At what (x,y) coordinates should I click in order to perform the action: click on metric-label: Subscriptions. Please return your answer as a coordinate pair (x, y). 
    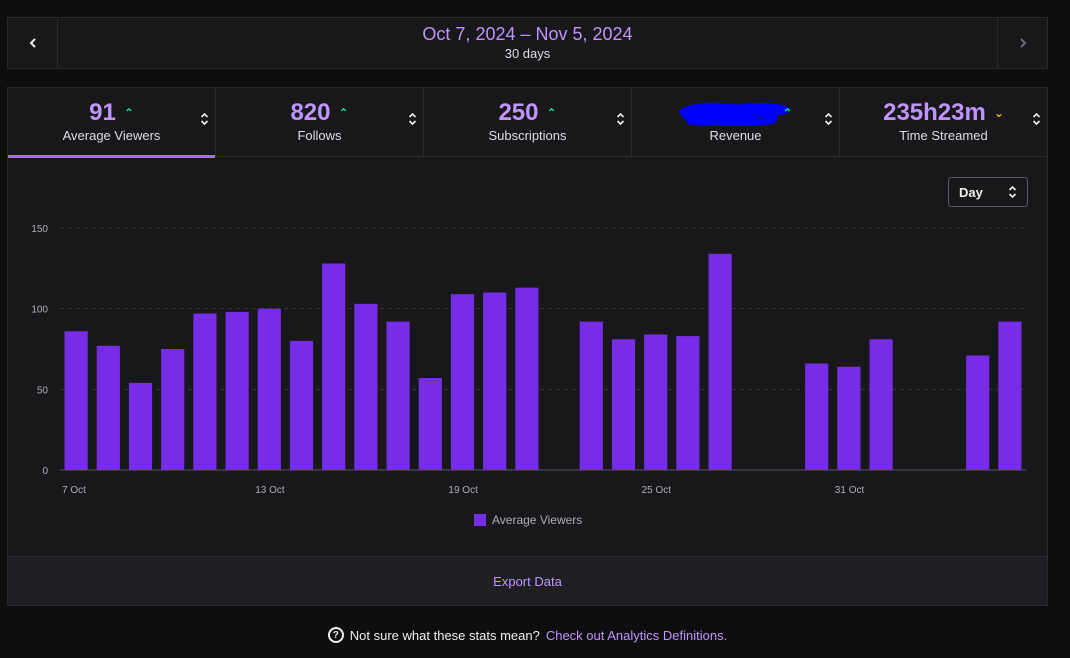
    Looking at the image, I should click on (527, 135).